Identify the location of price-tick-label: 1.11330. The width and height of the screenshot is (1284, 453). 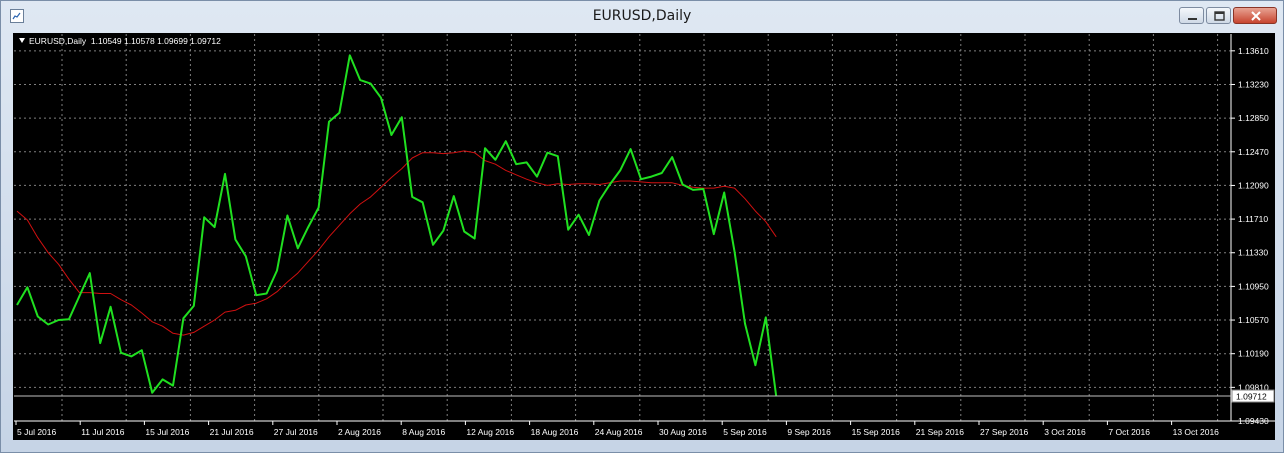
(1253, 253).